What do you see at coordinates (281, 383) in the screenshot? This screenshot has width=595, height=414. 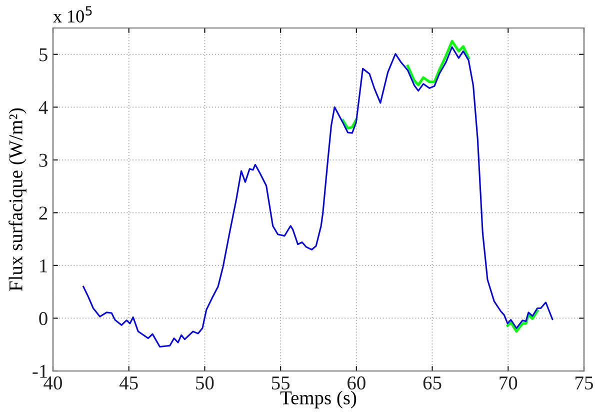 I see `x-tick-label: 55` at bounding box center [281, 383].